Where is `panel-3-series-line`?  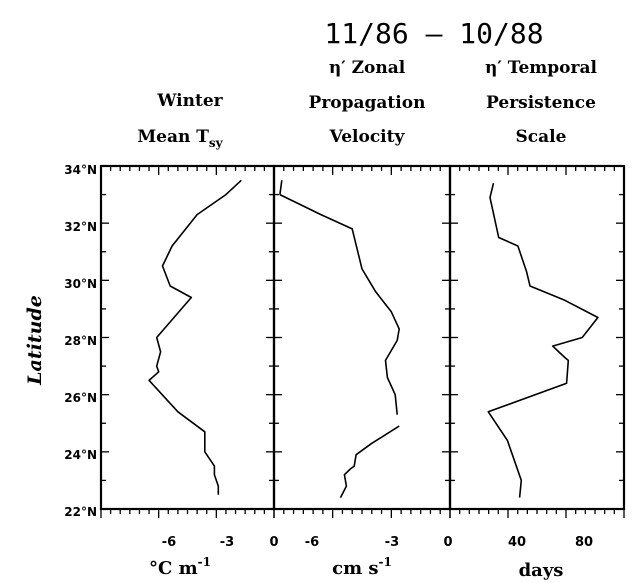
panel-3-series-line is located at coordinates (543, 340).